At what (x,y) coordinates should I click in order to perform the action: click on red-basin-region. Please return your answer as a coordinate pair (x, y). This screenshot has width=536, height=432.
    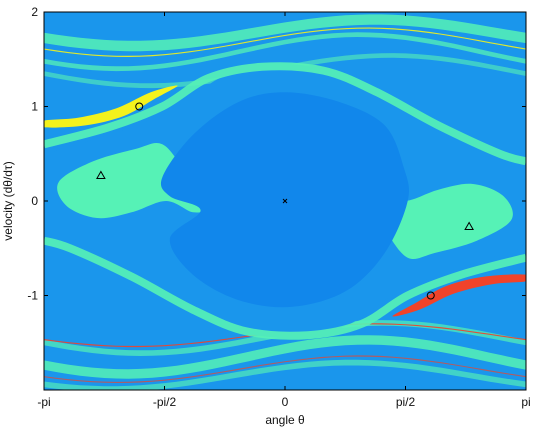
    Looking at the image, I should click on (459, 295).